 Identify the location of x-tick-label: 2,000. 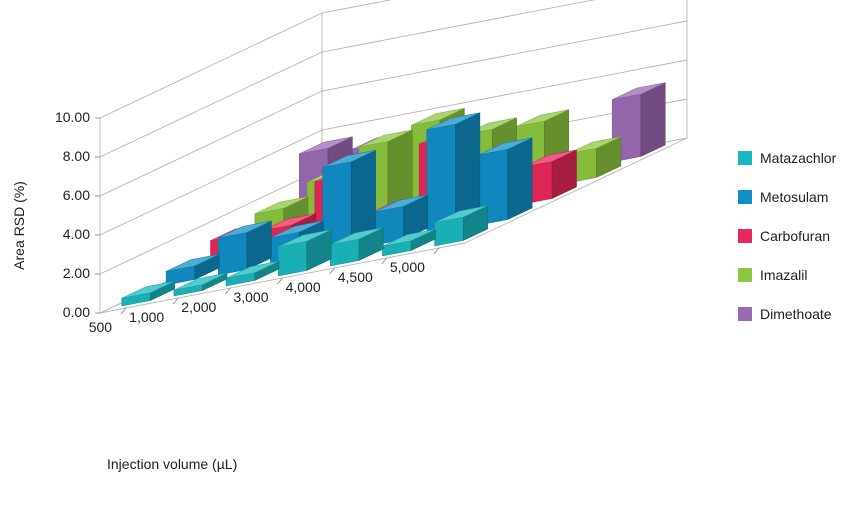
(198, 307).